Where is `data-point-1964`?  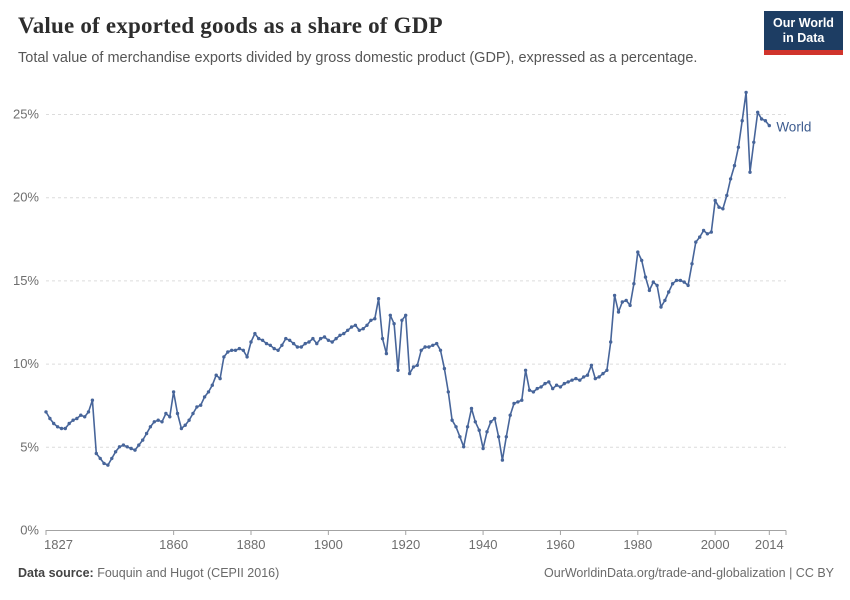 data-point-1964 is located at coordinates (576, 378).